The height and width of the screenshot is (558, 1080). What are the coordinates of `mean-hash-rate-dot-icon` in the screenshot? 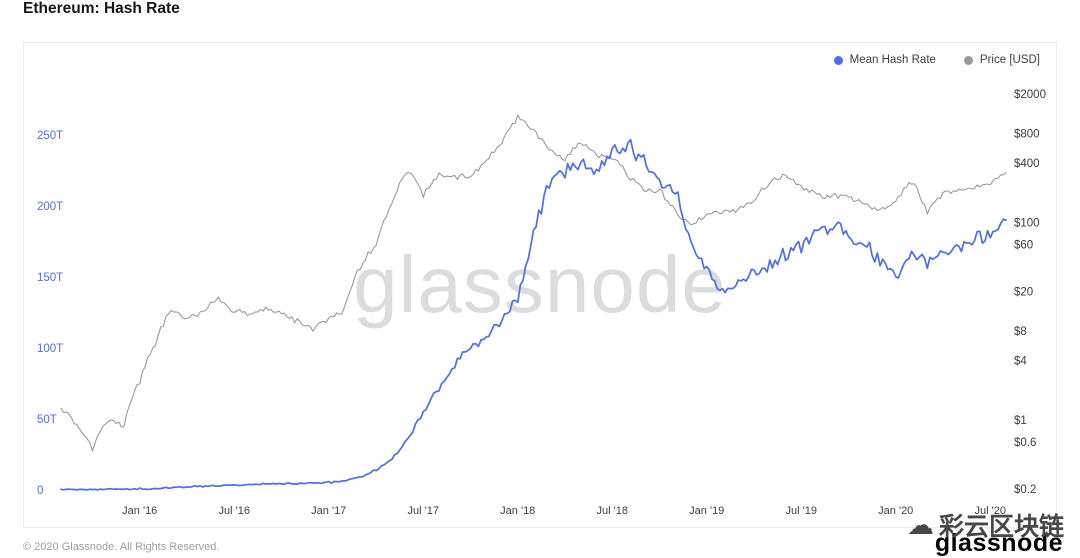 It's located at (838, 60).